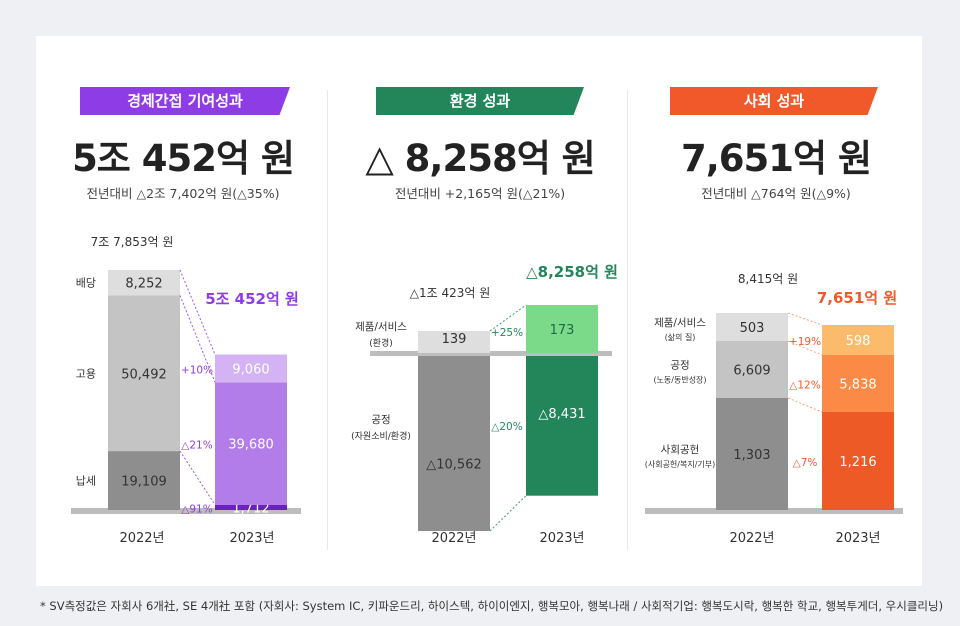 This screenshot has width=960, height=626. What do you see at coordinates (506, 427) in the screenshot?
I see `change-label: △20%` at bounding box center [506, 427].